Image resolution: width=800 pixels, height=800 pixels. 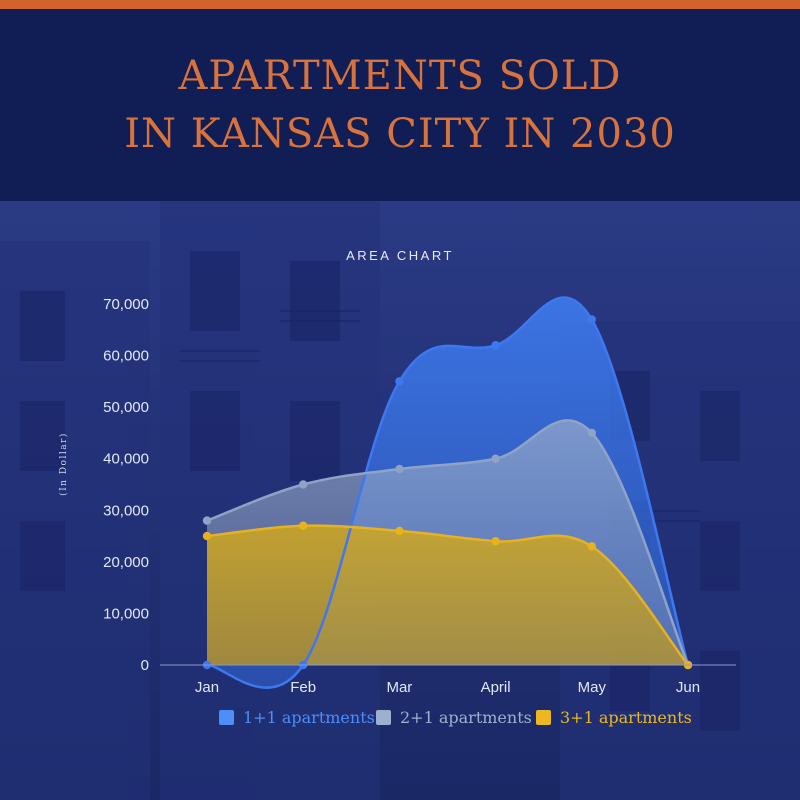 What do you see at coordinates (303, 687) in the screenshot?
I see `x-tick-label: Feb` at bounding box center [303, 687].